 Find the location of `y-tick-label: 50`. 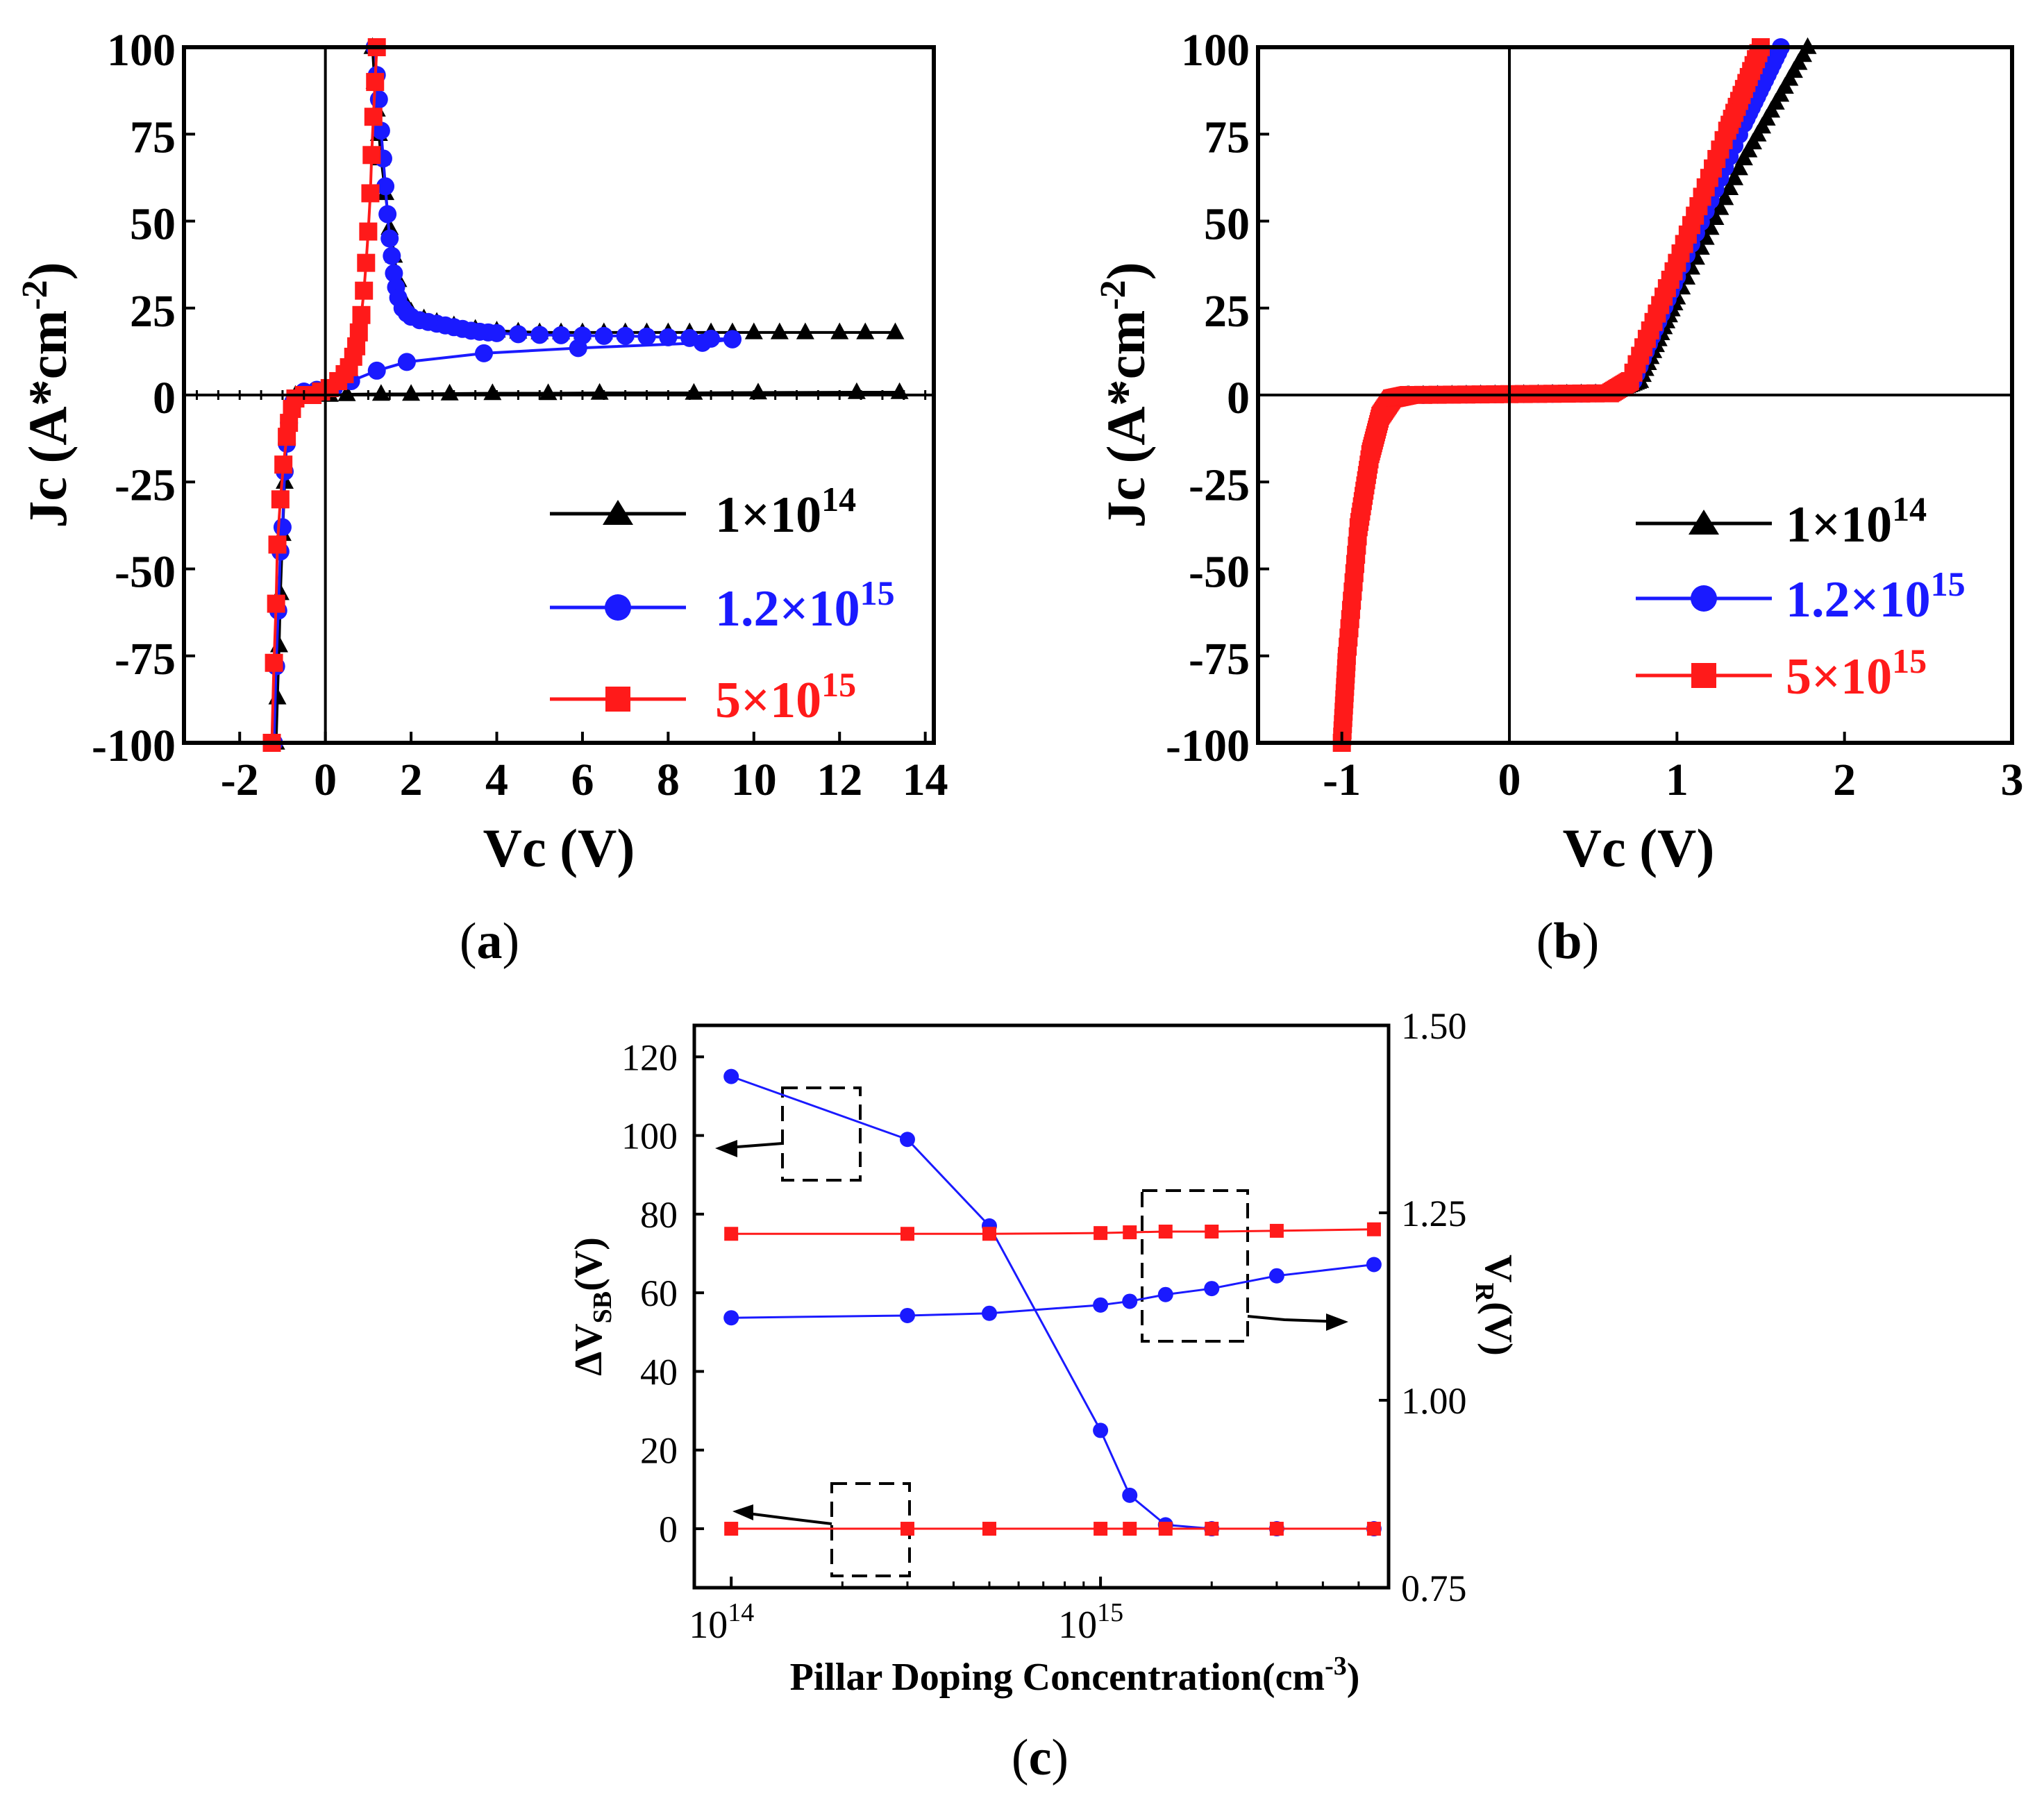

y-tick-label: 50 is located at coordinates (153, 224).